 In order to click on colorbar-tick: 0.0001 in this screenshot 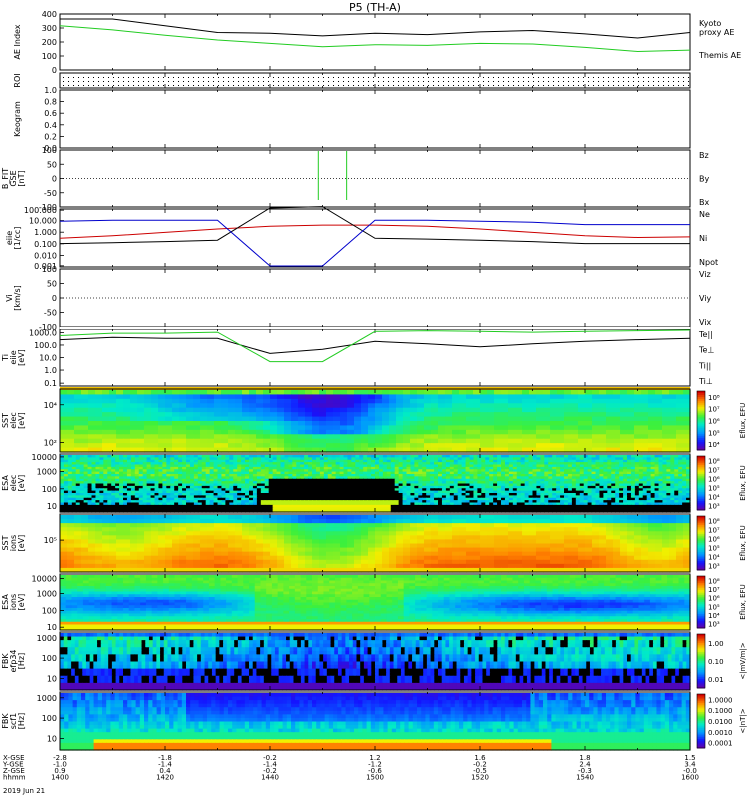, I will do `click(720, 744)`.